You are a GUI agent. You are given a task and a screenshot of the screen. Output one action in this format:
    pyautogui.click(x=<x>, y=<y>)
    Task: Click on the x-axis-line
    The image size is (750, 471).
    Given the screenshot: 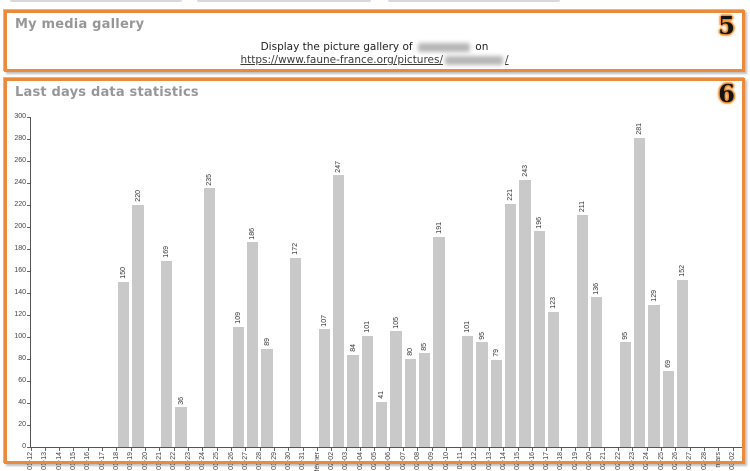 What is the action you would take?
    pyautogui.click(x=386, y=447)
    